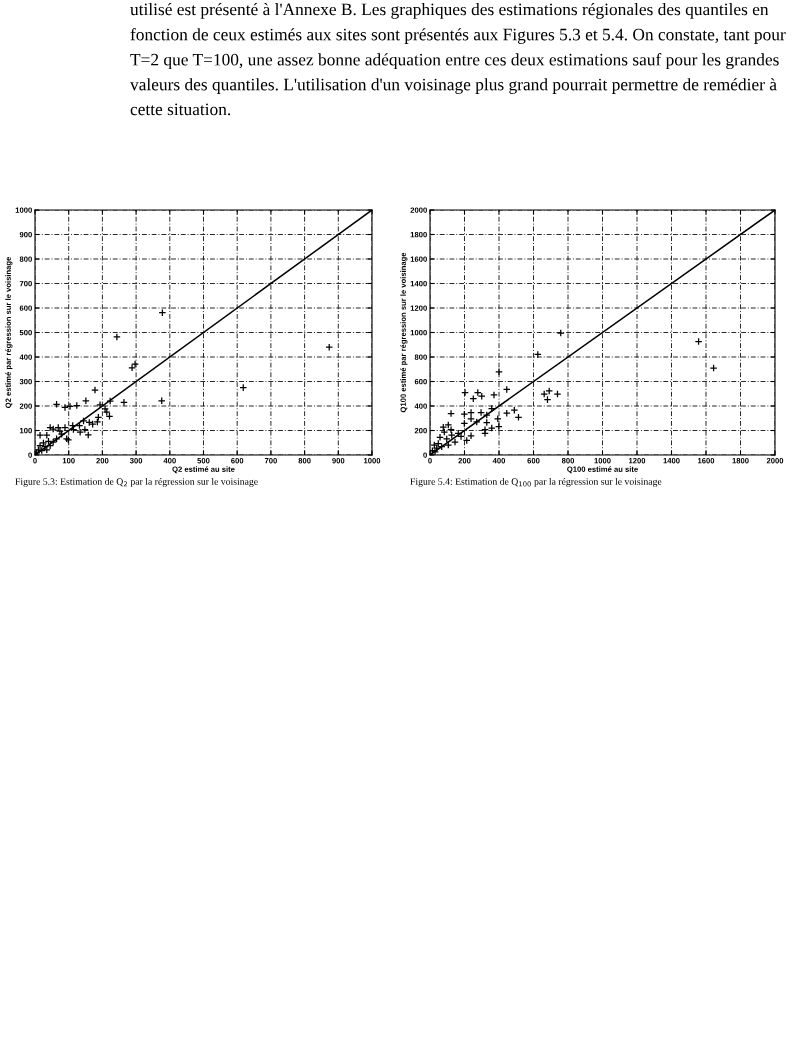  Describe the element at coordinates (536, 482) in the screenshot. I see `caption: Figure 5.4: Estimation de Q$_{100}$ par la régression sur le voisinage` at that location.